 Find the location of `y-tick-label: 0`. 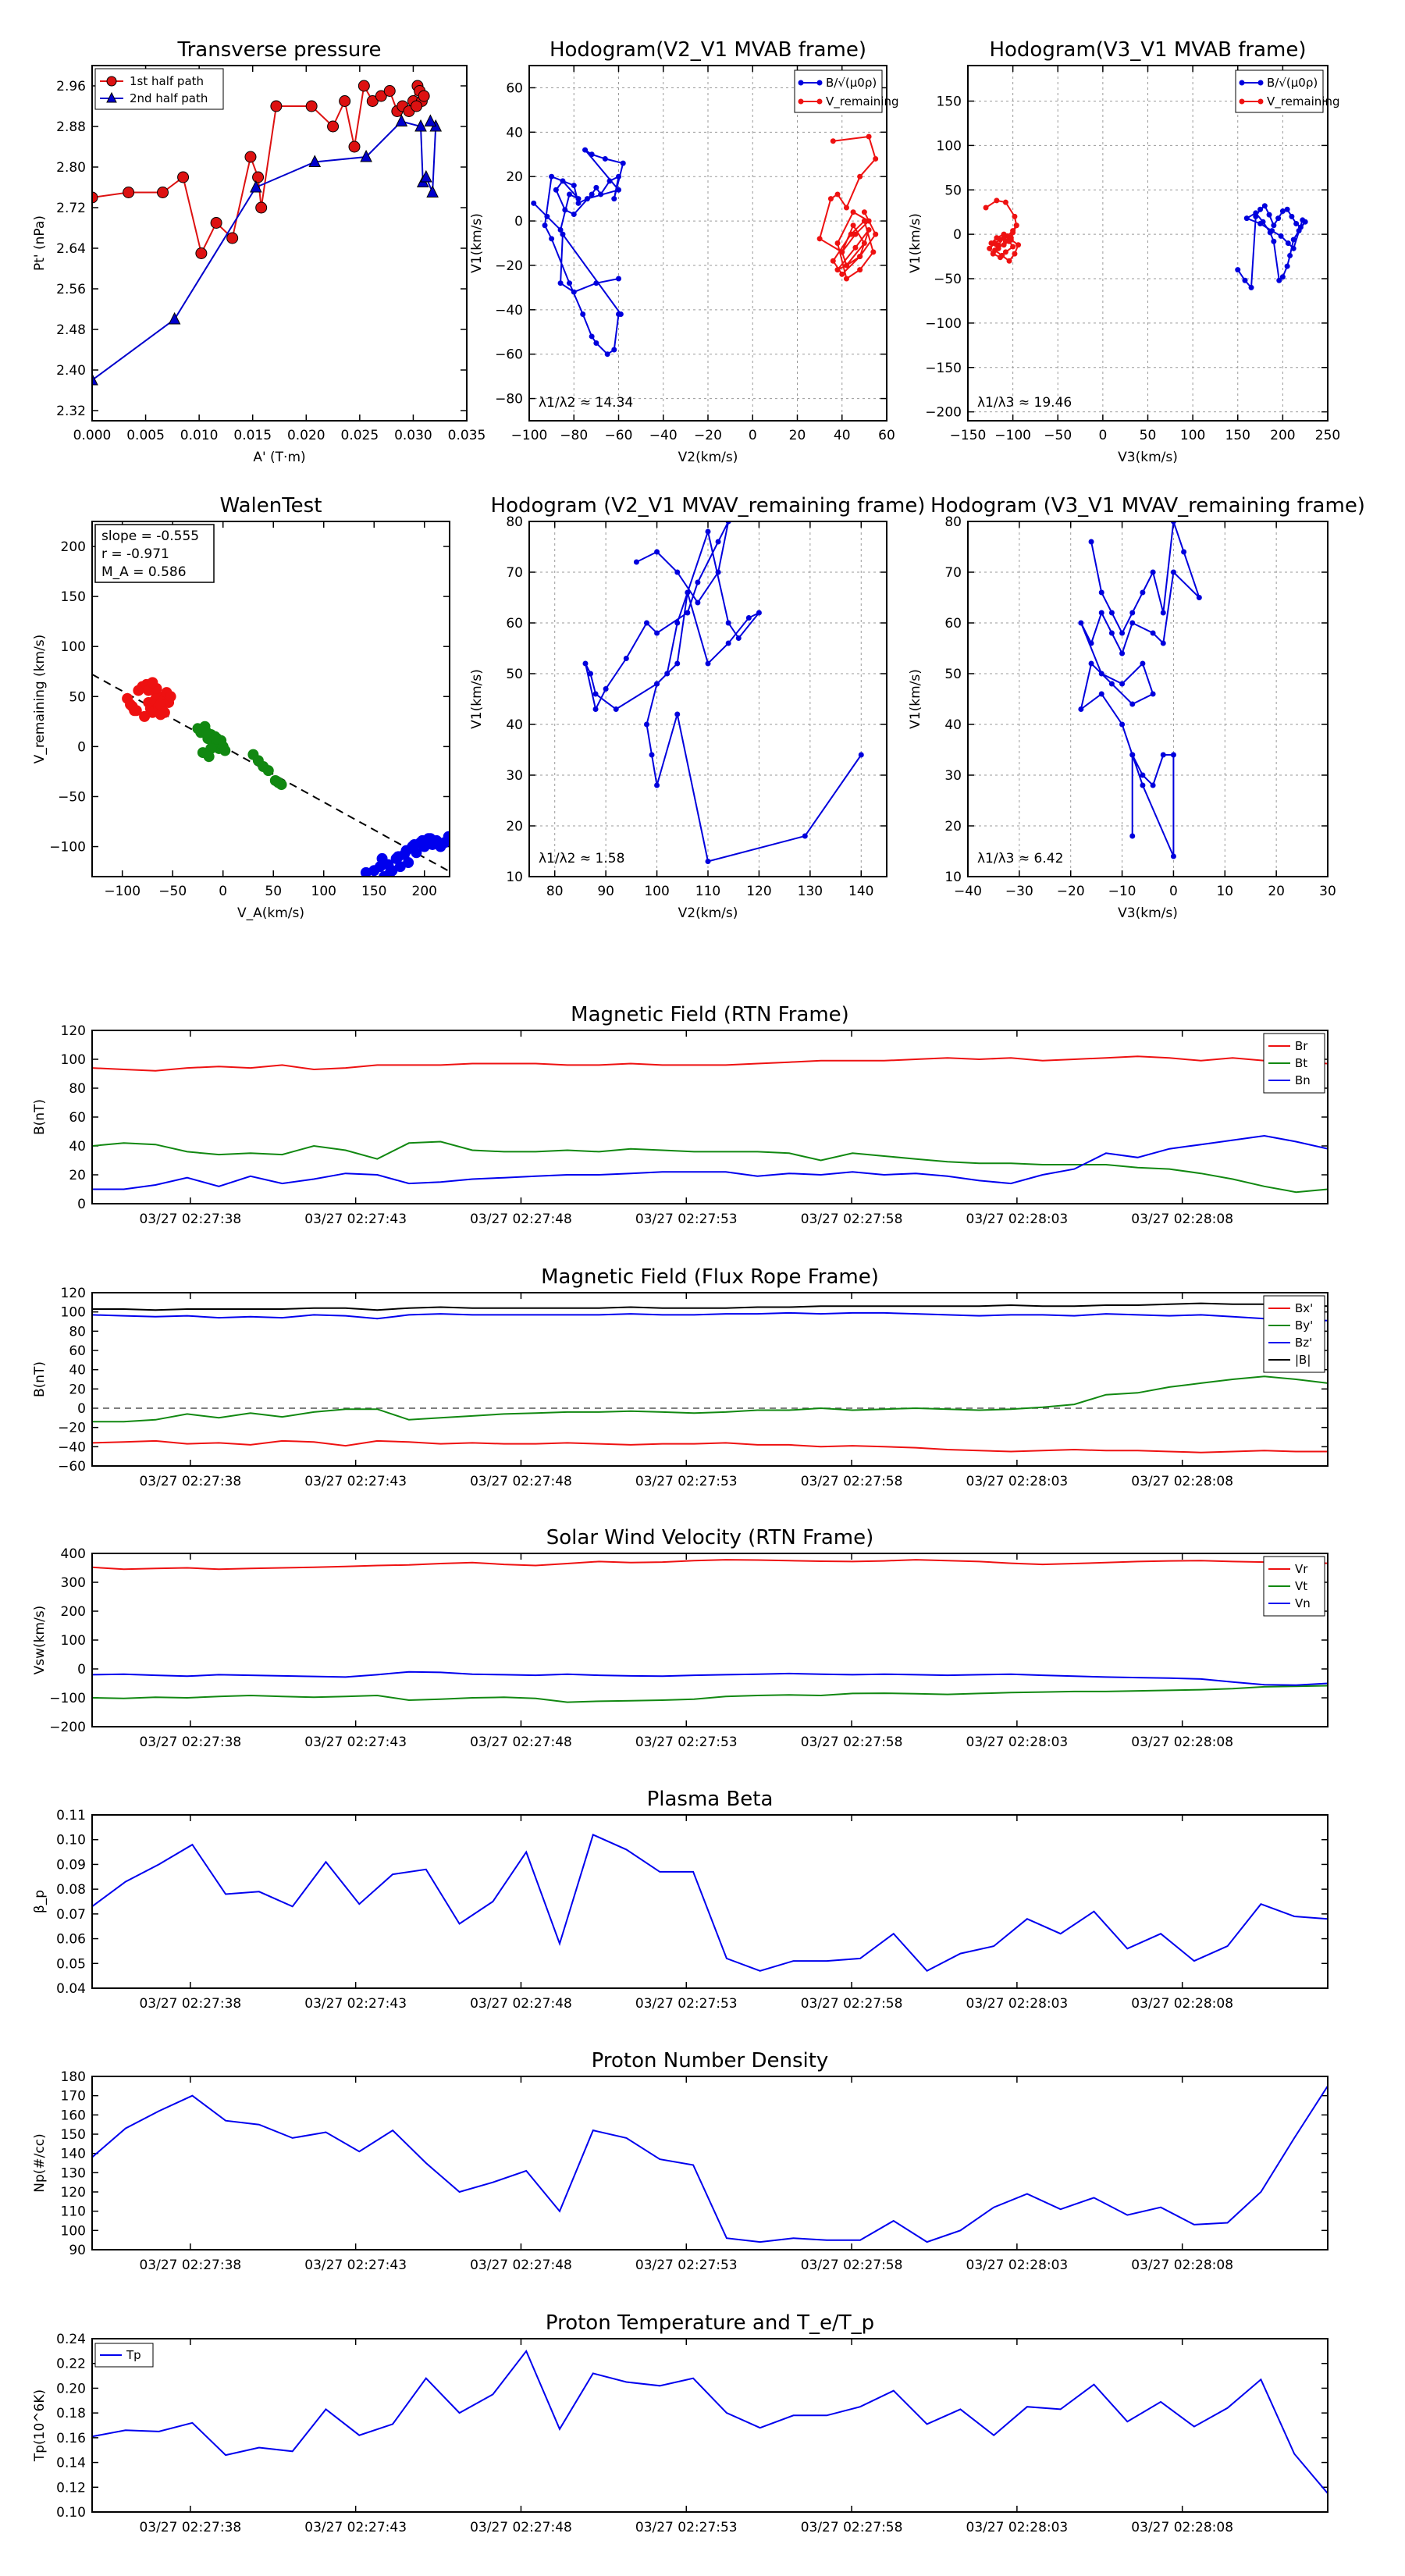

y-tick-label: 0 is located at coordinates (518, 221).